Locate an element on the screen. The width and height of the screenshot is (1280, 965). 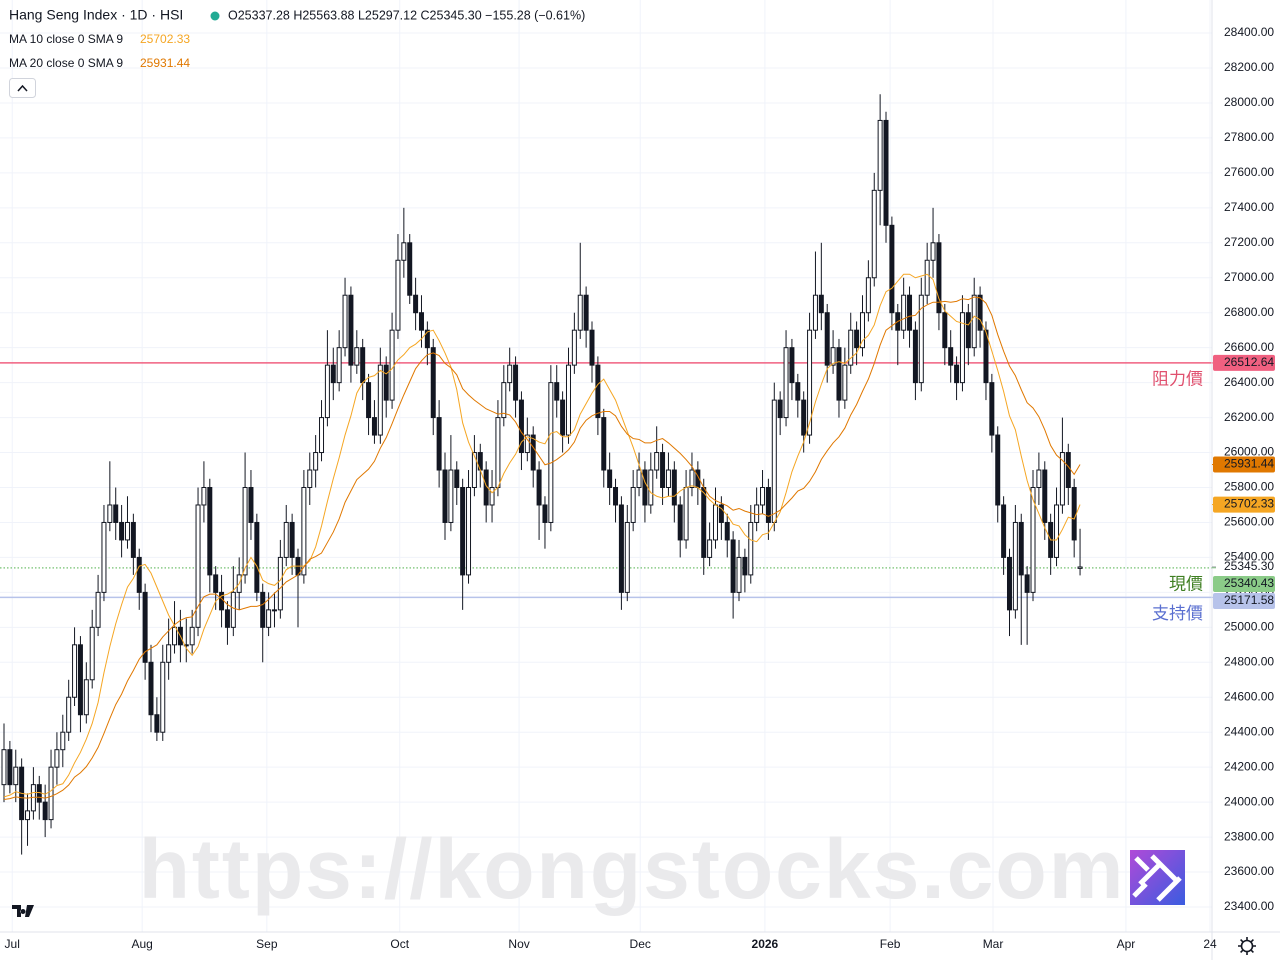
y-tick-label: 26800.00 is located at coordinates (1249, 312).